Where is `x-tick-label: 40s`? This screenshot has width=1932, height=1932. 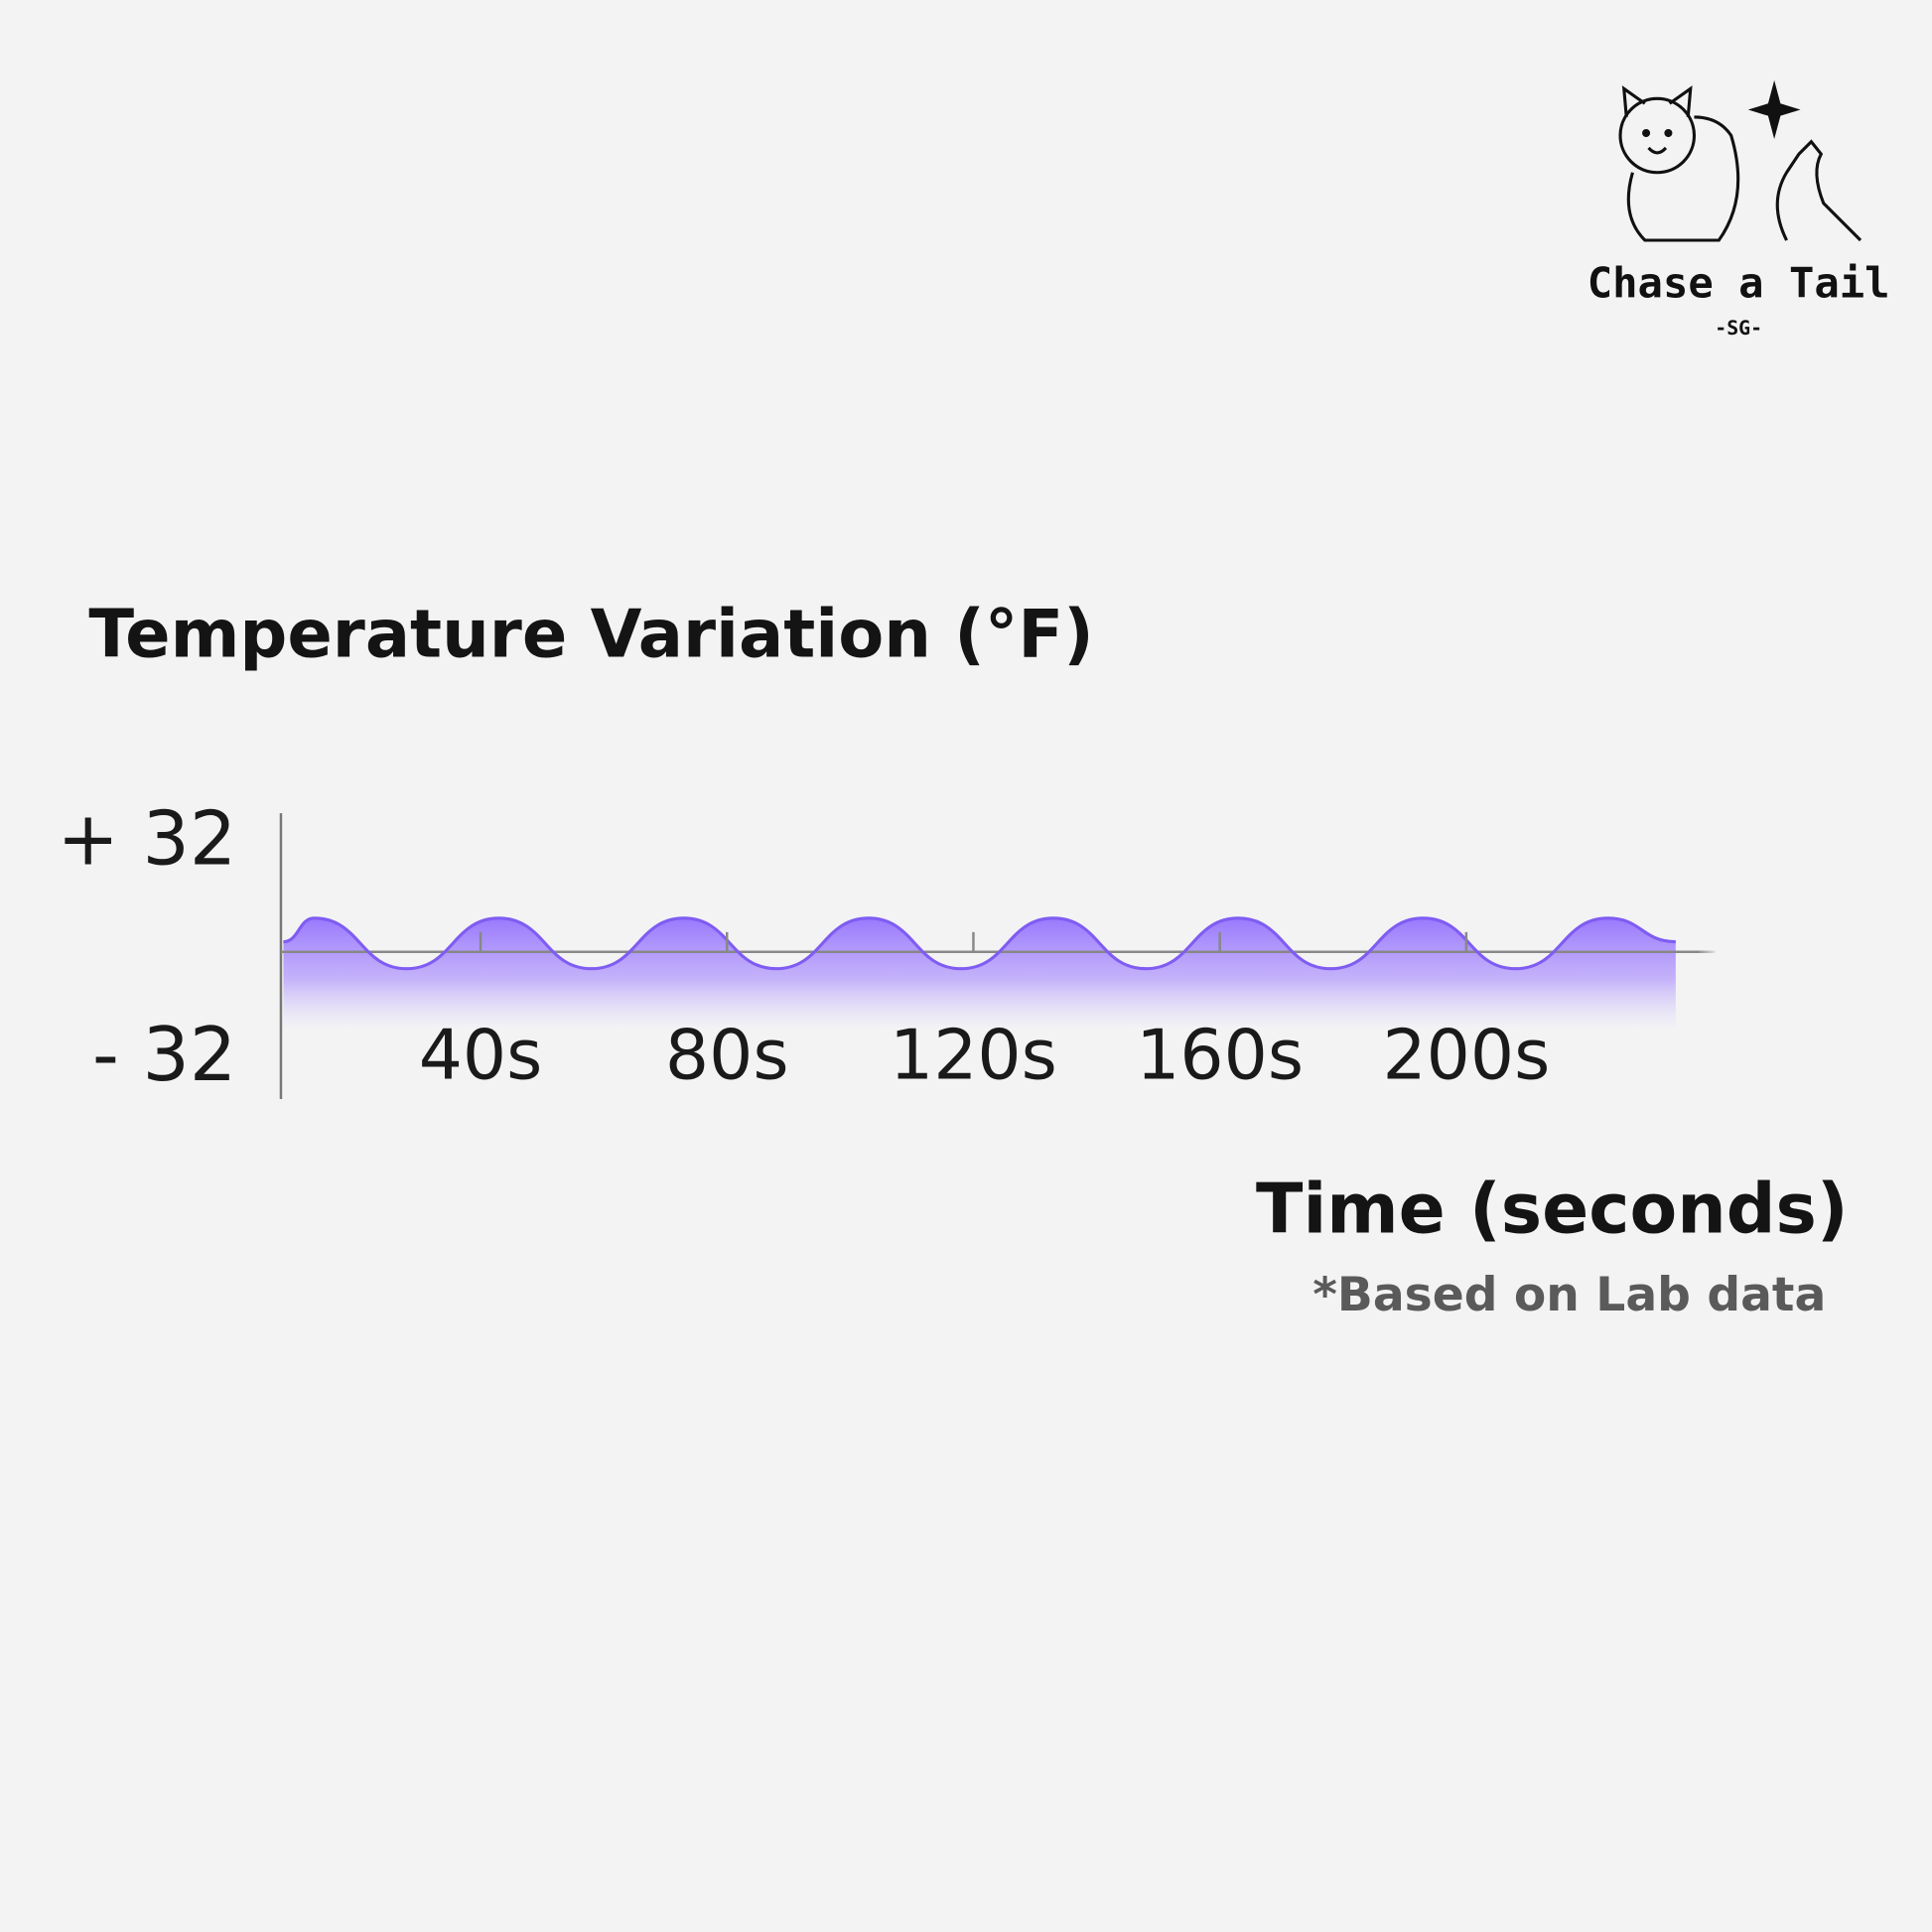
x-tick-label: 40s is located at coordinates (481, 1055).